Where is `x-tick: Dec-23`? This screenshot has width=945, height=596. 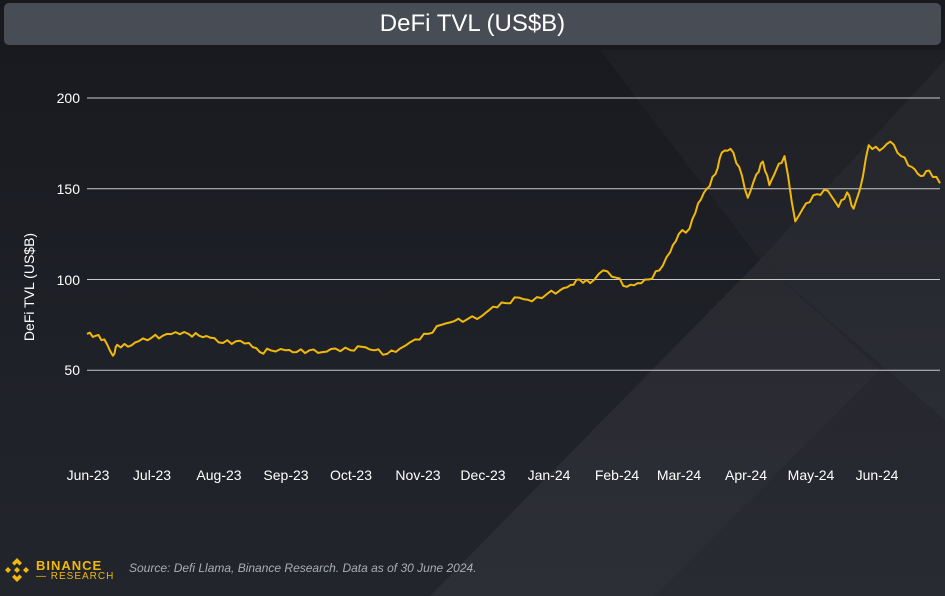 x-tick: Dec-23 is located at coordinates (483, 475).